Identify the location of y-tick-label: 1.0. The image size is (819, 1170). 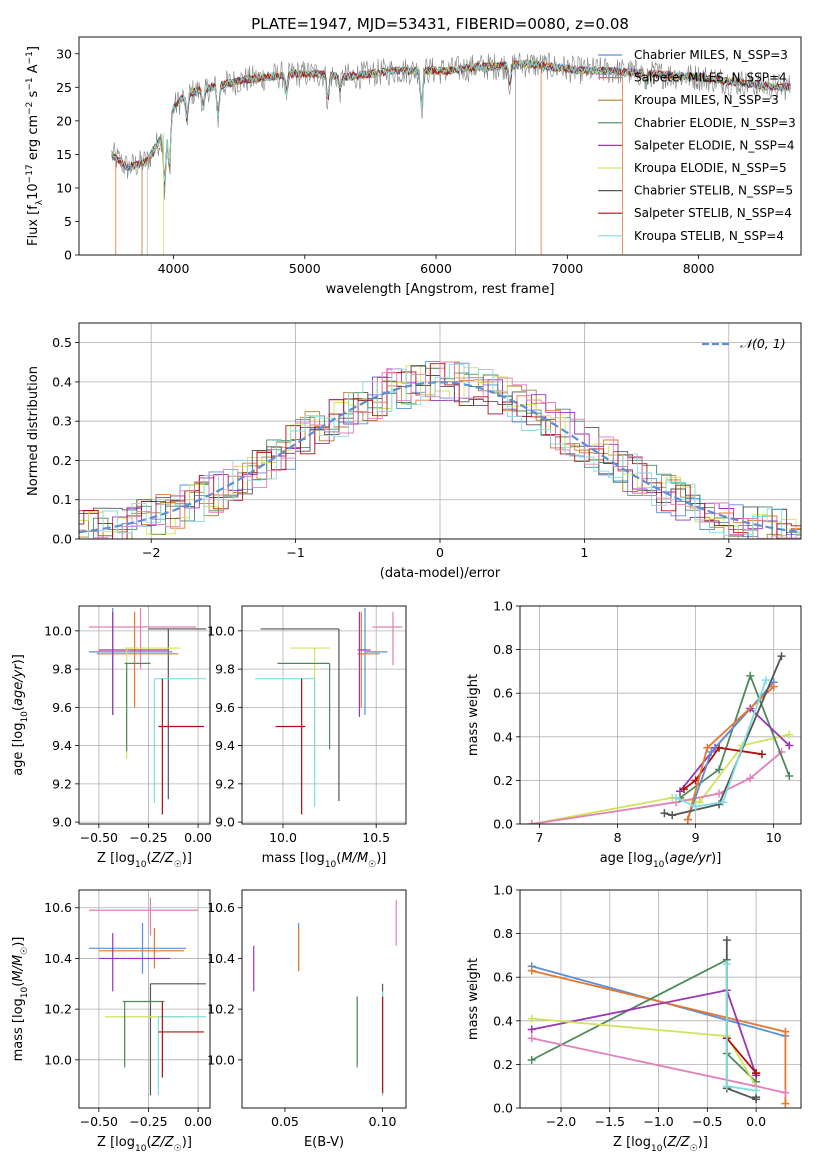
(503, 606).